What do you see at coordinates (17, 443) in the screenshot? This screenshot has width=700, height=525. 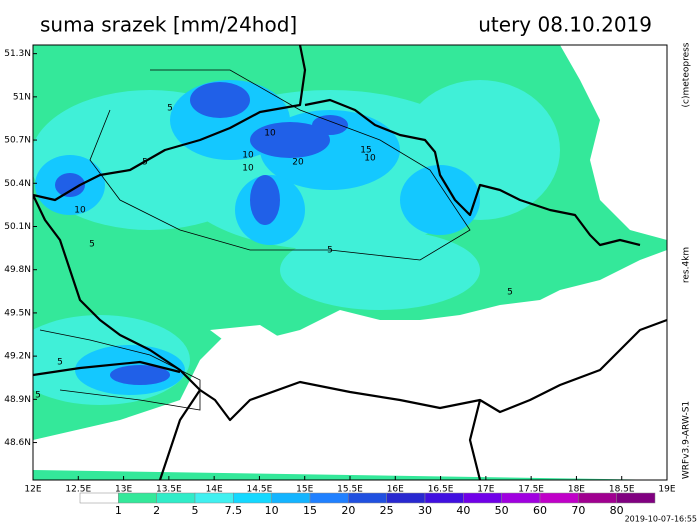 I see `y-tick-label: 48.6N` at bounding box center [17, 443].